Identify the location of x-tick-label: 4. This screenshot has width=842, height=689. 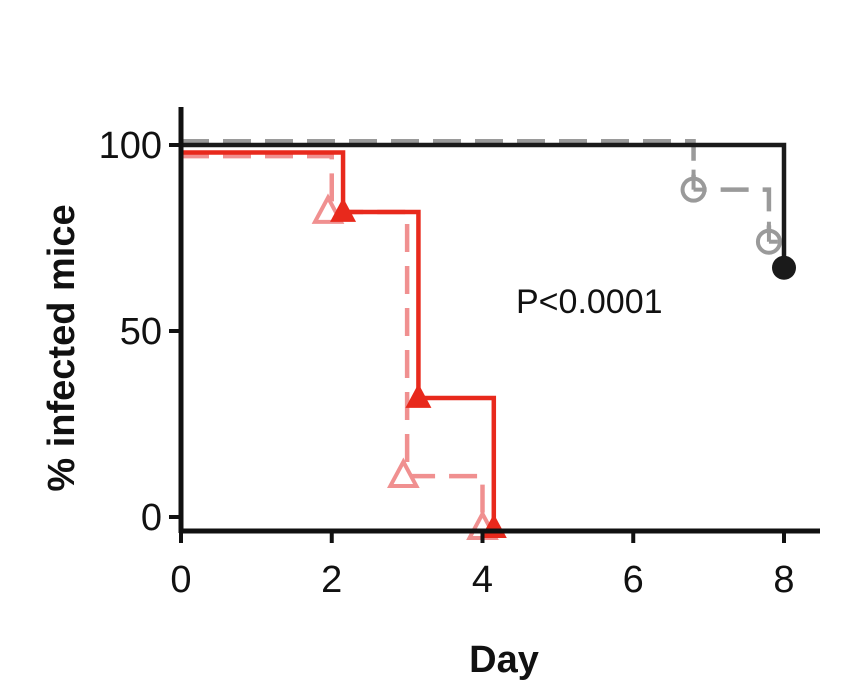
(482, 580).